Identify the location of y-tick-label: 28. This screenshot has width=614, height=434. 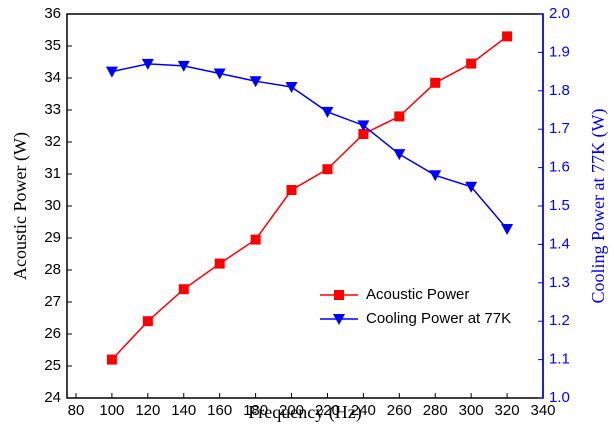
(52, 269).